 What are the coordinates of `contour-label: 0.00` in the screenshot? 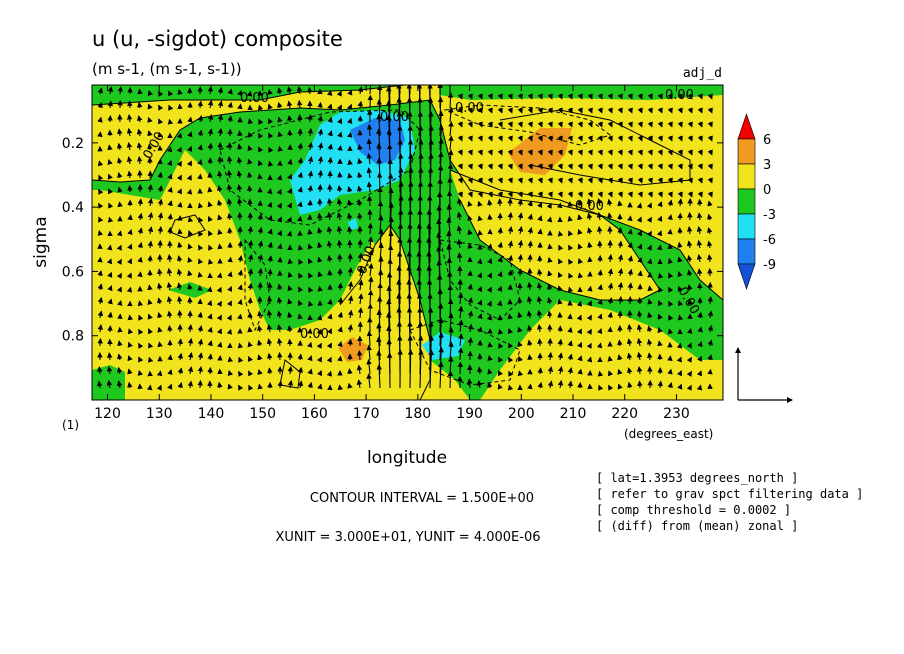 It's located at (254, 98).